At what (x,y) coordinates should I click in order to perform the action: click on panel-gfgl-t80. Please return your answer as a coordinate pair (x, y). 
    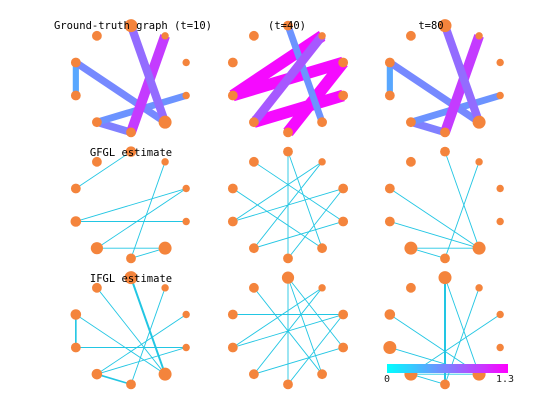
    Looking at the image, I should click on (444, 205).